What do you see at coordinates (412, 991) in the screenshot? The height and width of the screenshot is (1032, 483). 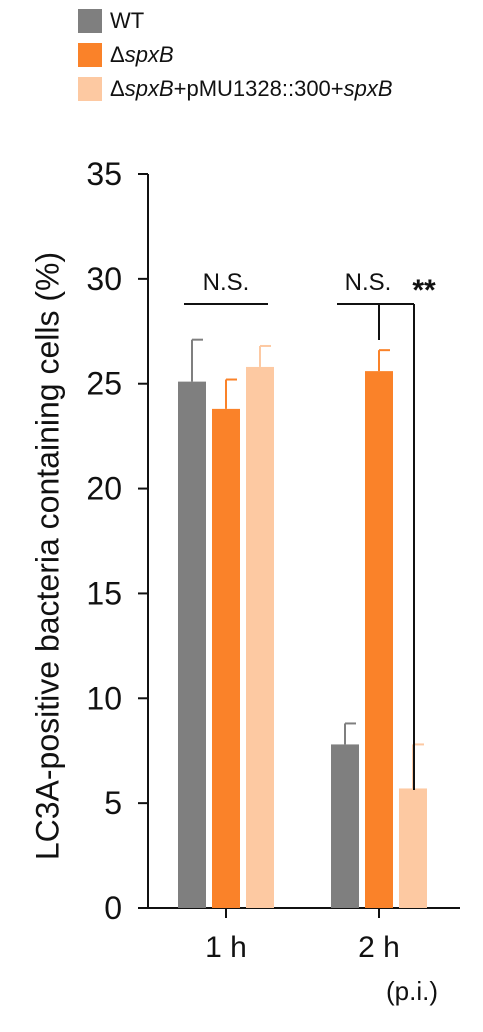 I see `x-unit-note: (p.i.)` at bounding box center [412, 991].